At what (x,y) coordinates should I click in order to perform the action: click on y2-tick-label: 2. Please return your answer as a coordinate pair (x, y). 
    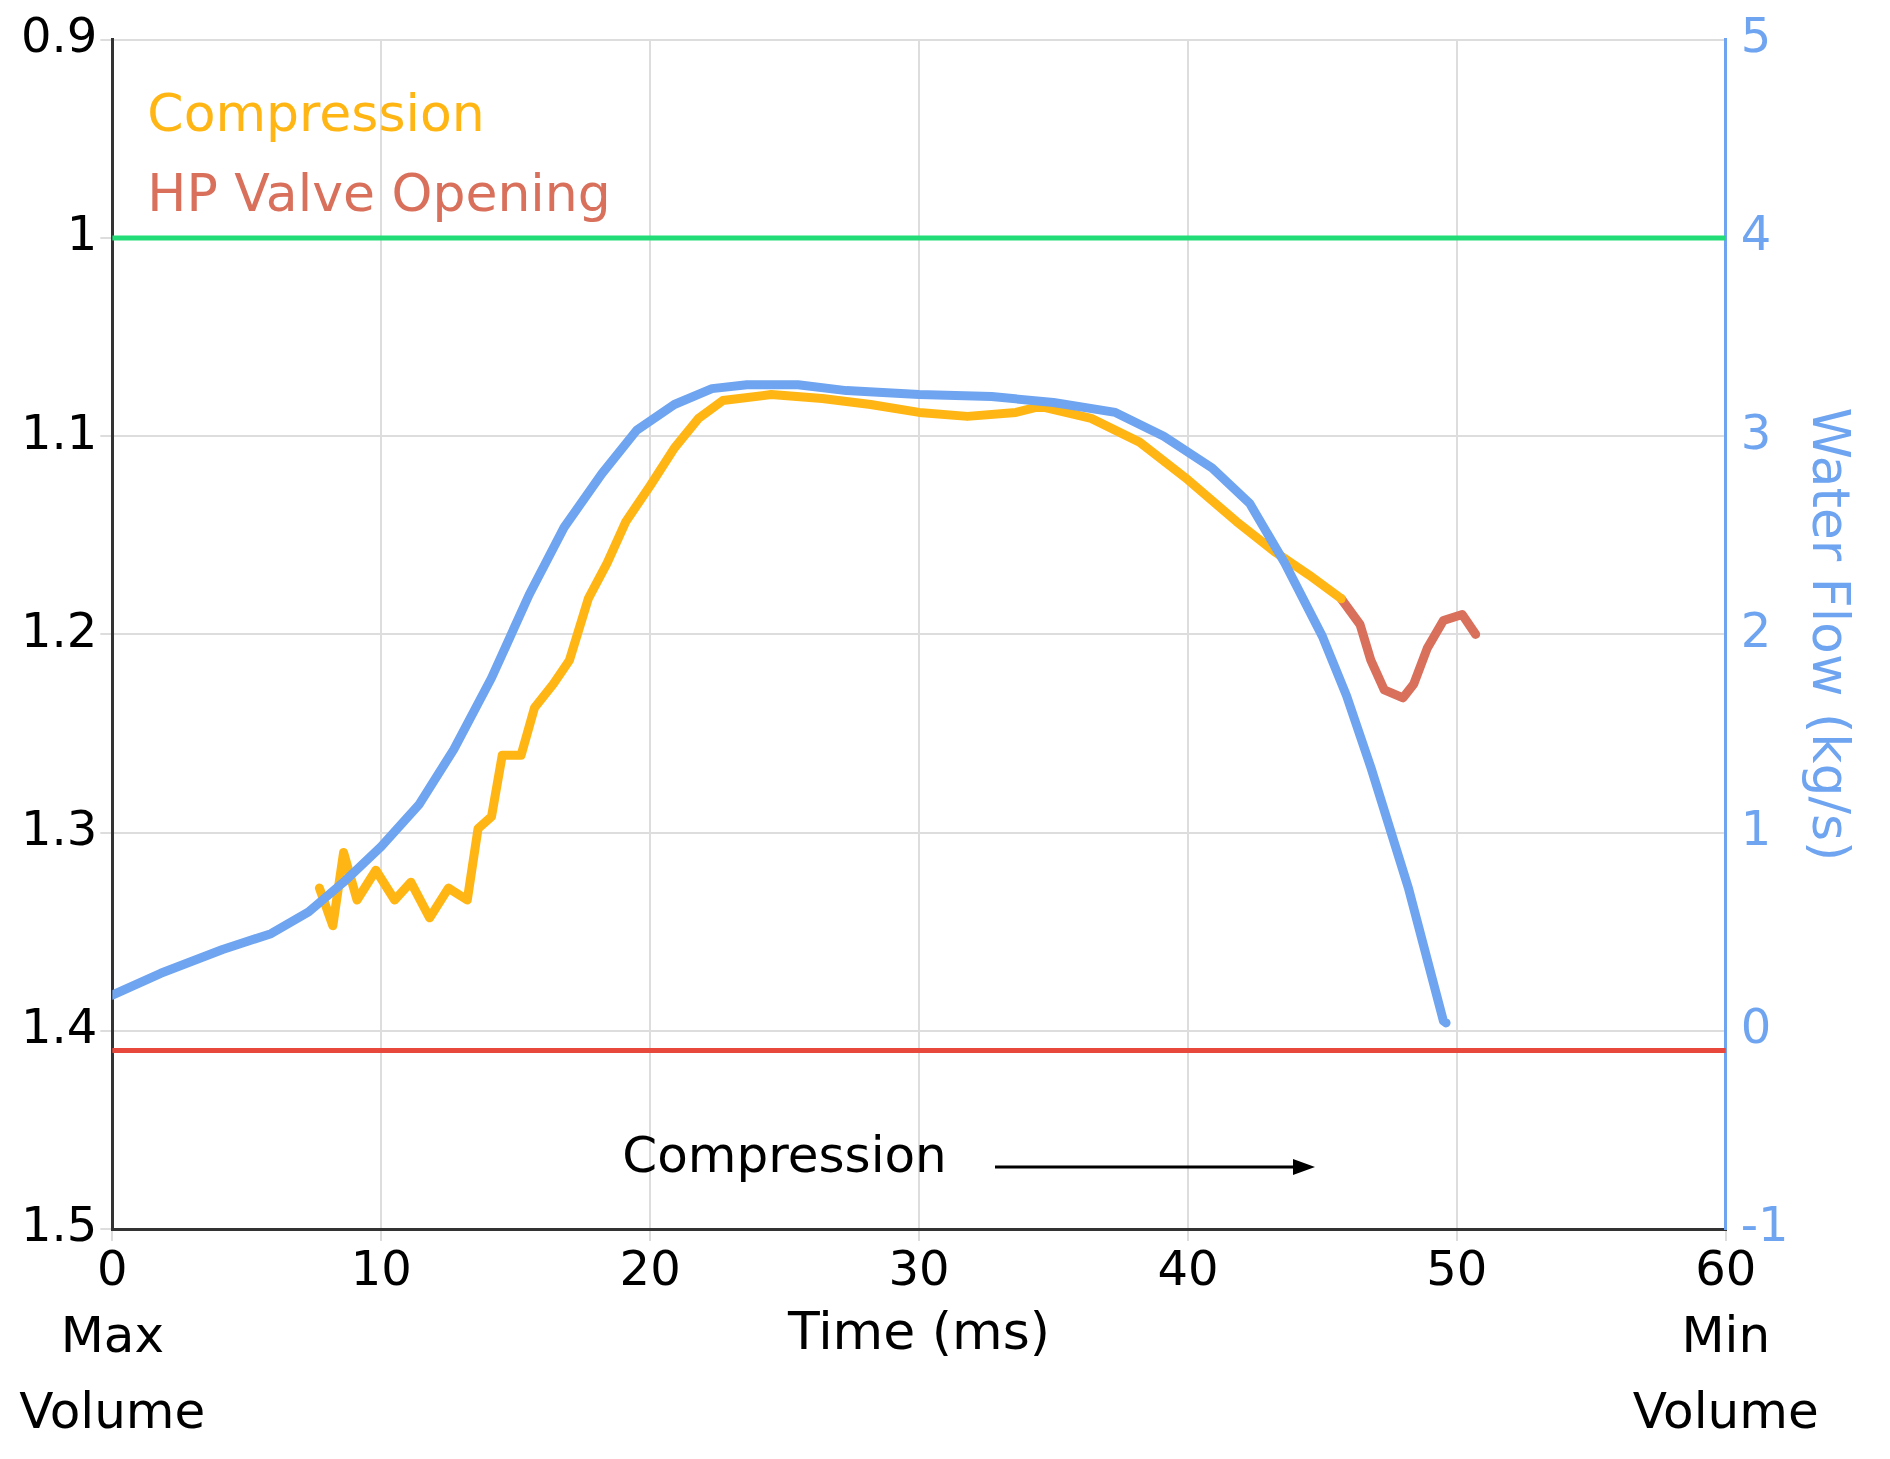
    Looking at the image, I should click on (1756, 629).